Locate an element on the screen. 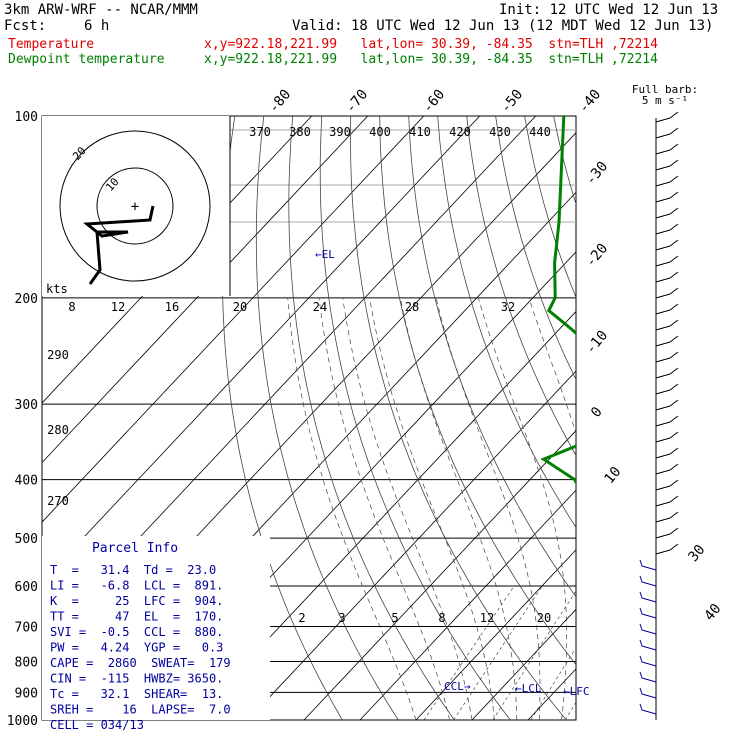 This screenshot has height=740, width=740. pressure-tick-label: 100 is located at coordinates (26, 117).